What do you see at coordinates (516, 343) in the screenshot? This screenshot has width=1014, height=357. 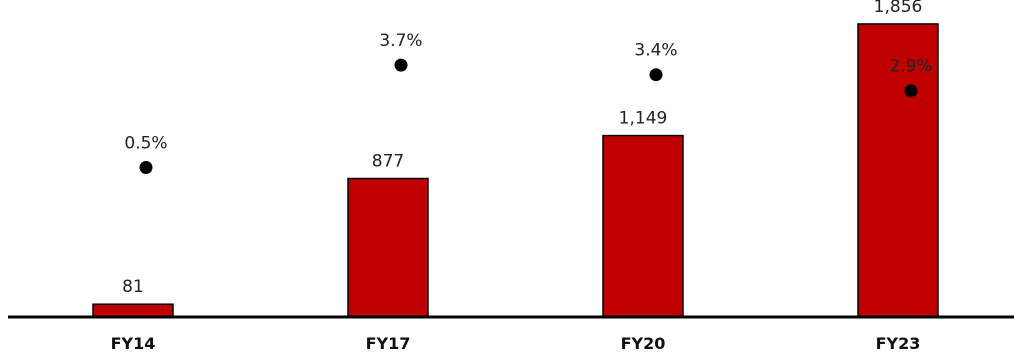 I see `x-tick-labels: FY14 FY17 FY20 FY23` at bounding box center [516, 343].